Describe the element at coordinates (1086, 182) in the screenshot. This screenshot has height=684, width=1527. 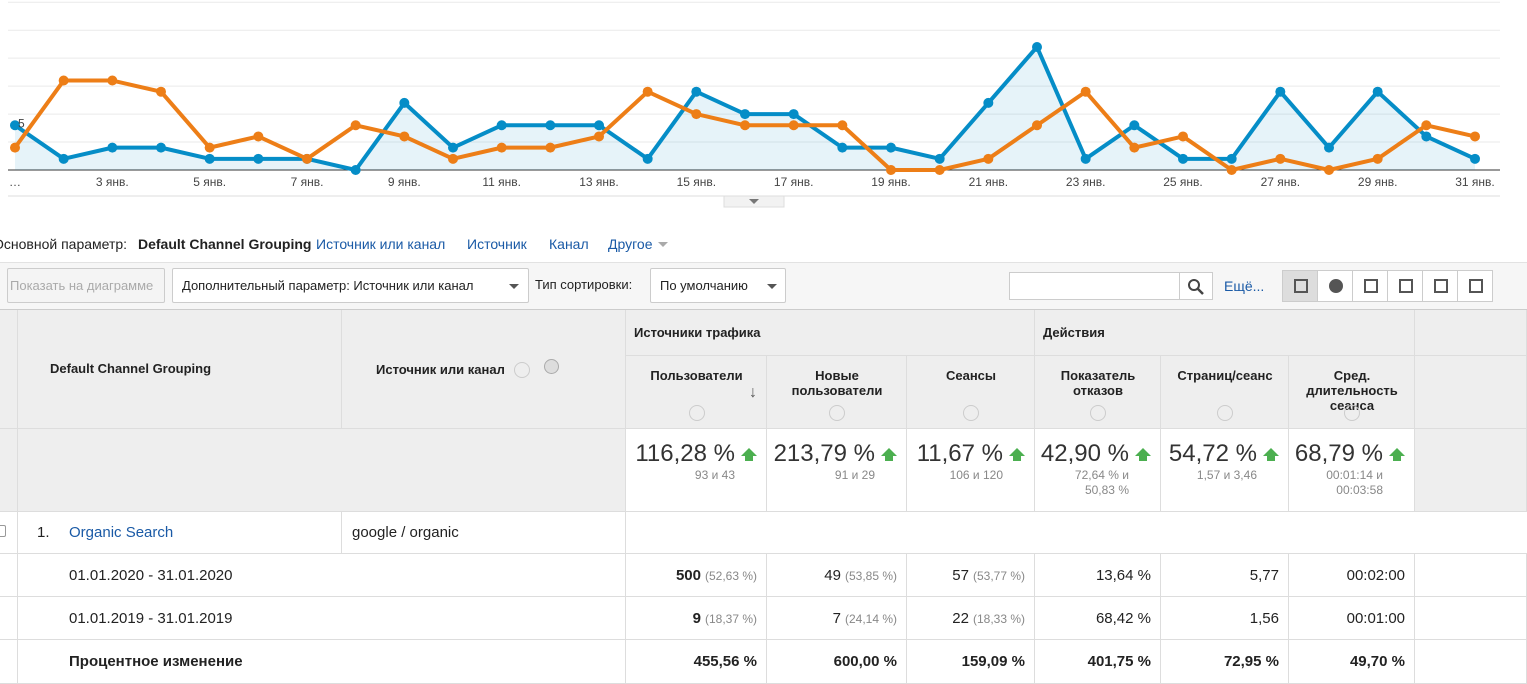
I see `x-tick-label: 23 янв.` at that location.